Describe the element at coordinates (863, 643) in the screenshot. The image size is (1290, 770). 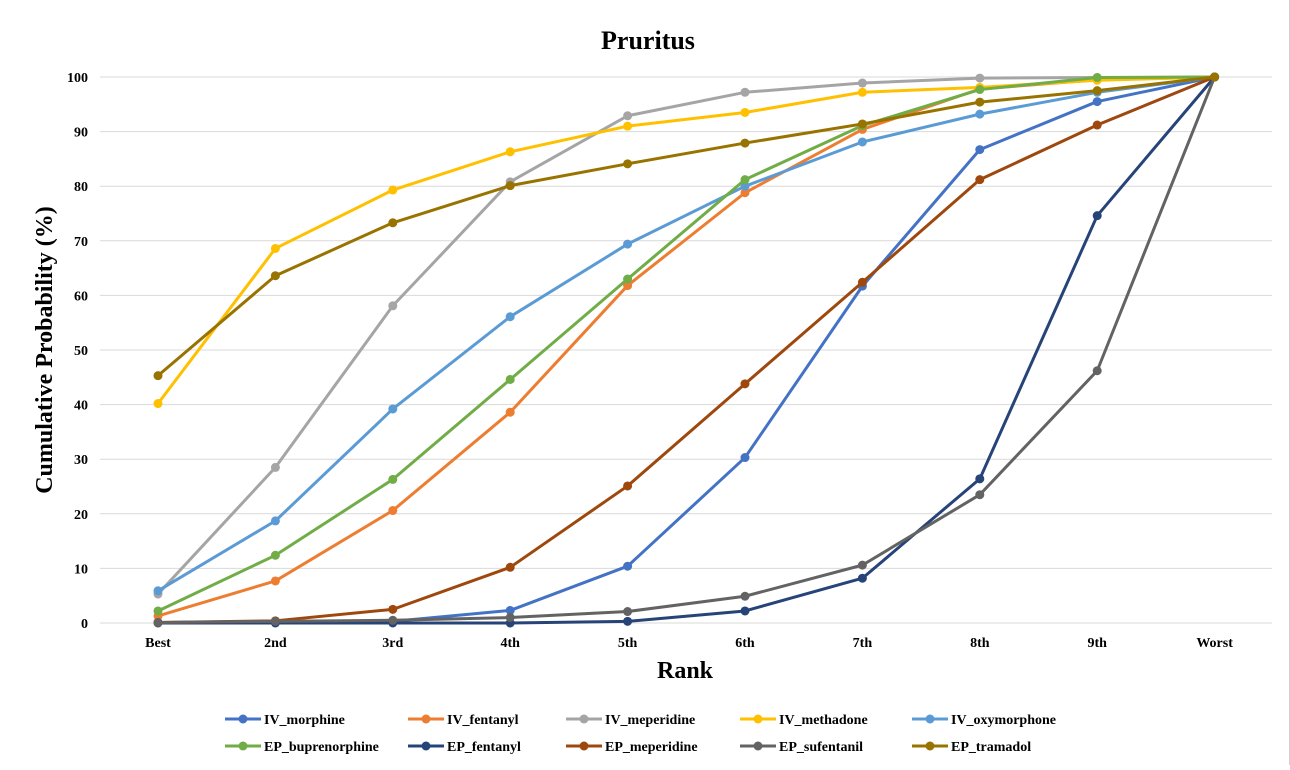
I see `x-tick-label: 7th` at that location.